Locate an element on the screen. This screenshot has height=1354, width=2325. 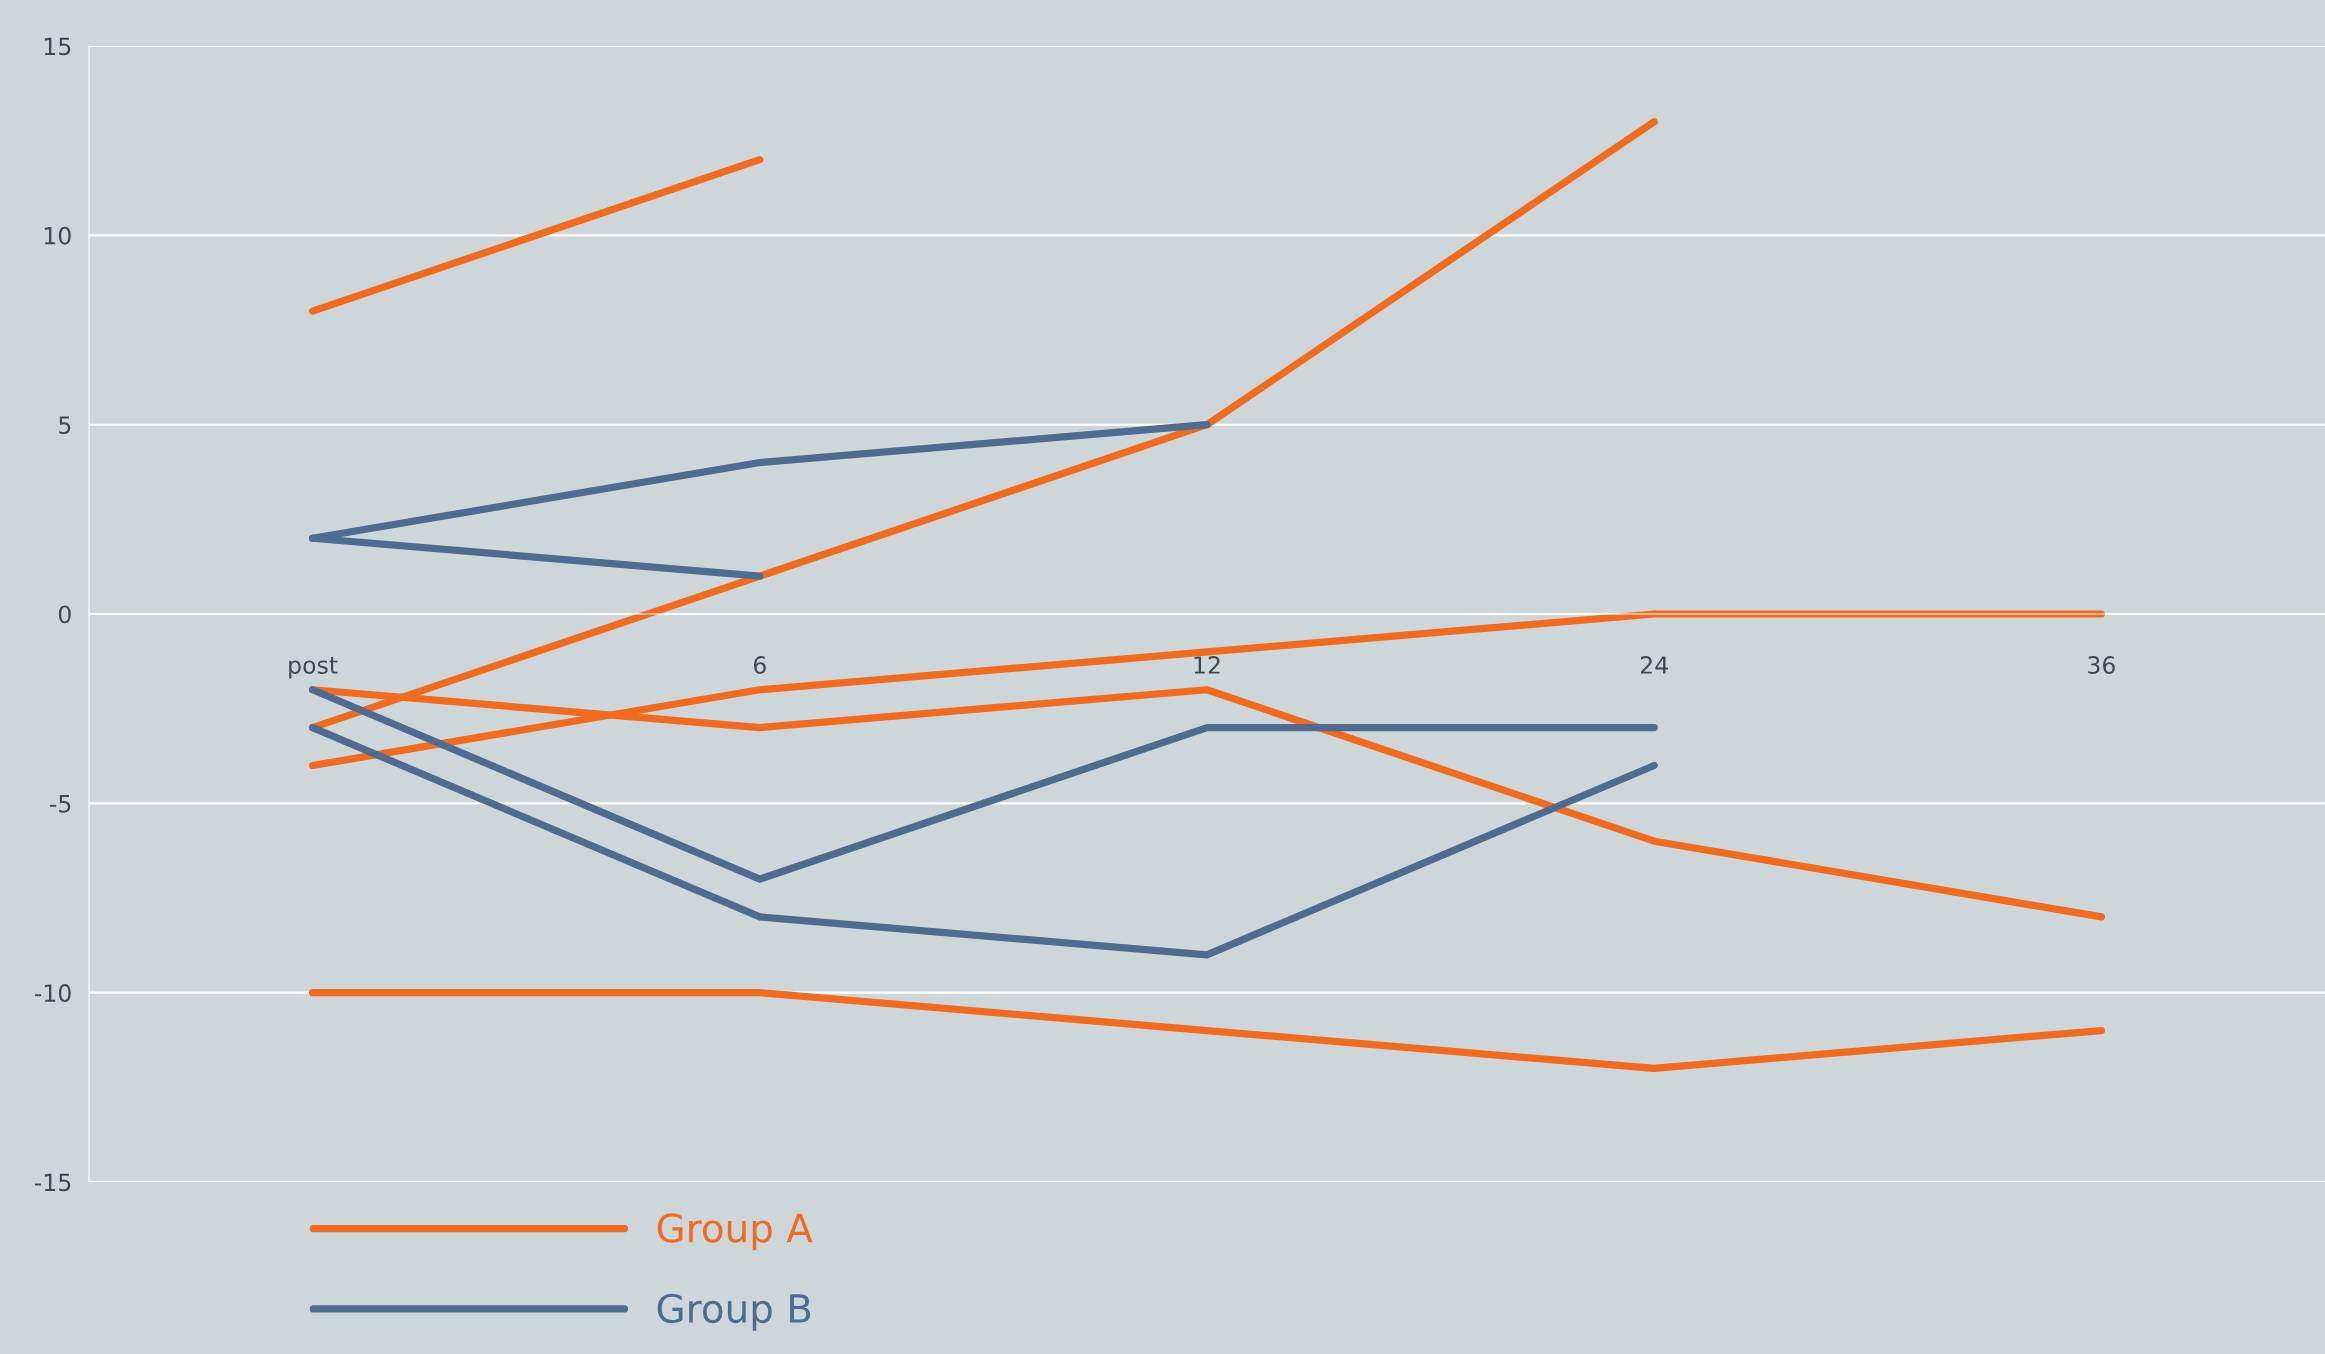
y-tick-label: 0 is located at coordinates (64, 614).